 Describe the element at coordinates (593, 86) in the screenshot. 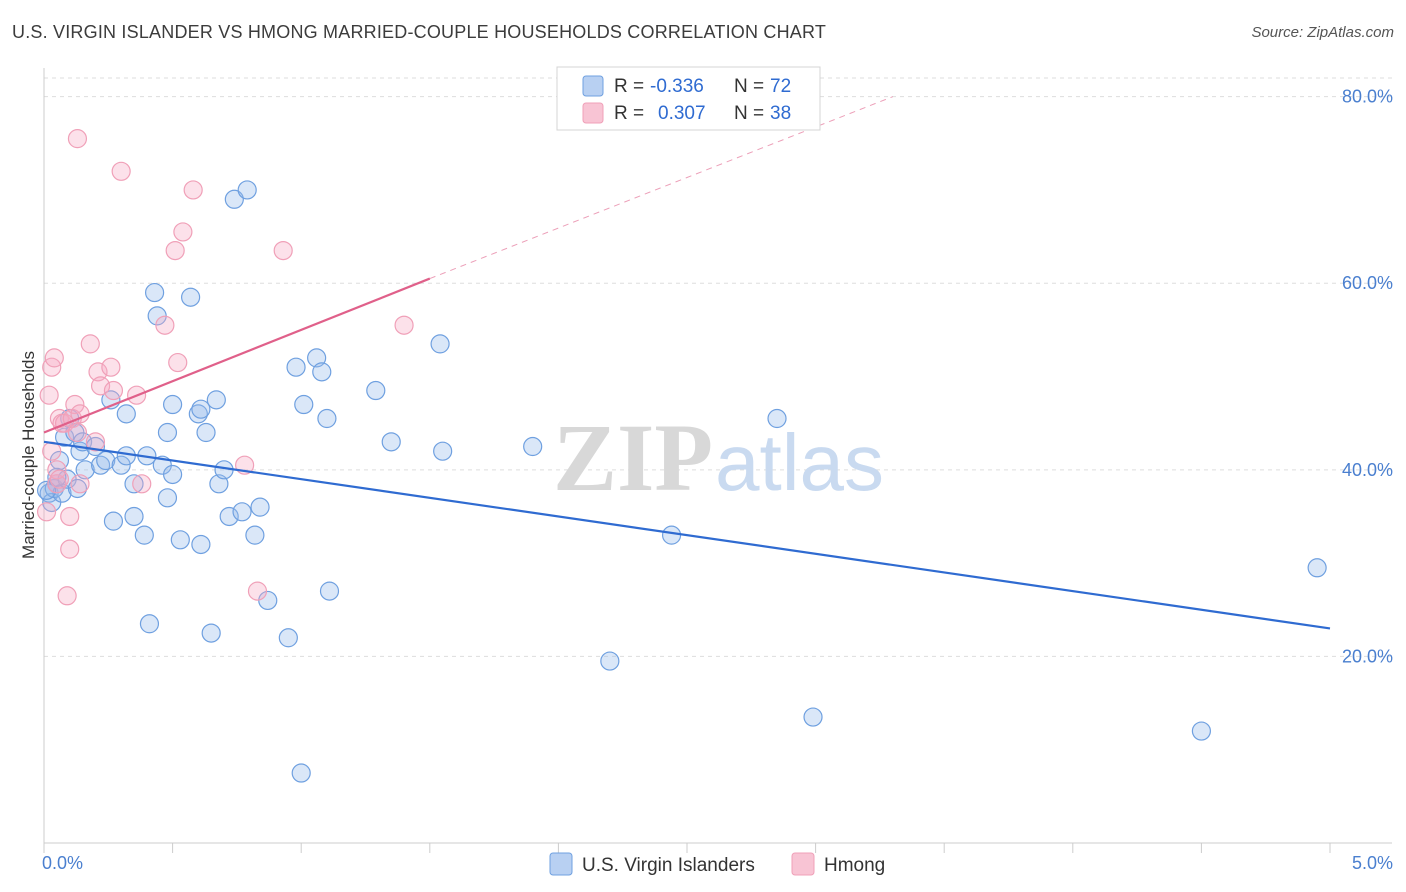

I see `legend-swatch-virgin-islanders` at that location.